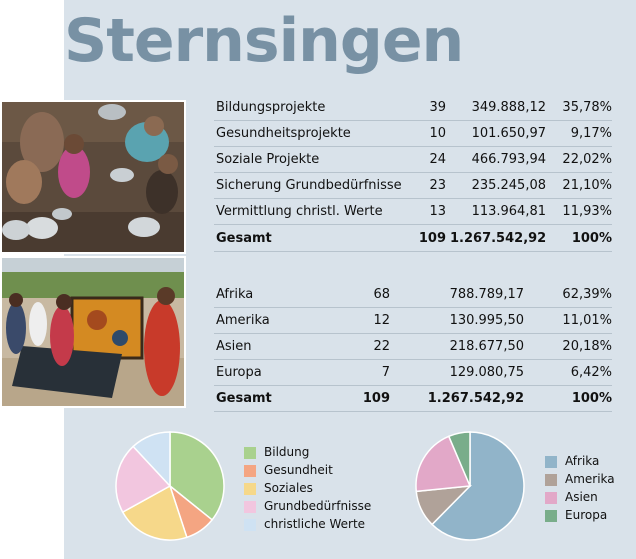 The image size is (636, 559). Describe the element at coordinates (381, 294) in the screenshot. I see `row-count: 68` at that location.